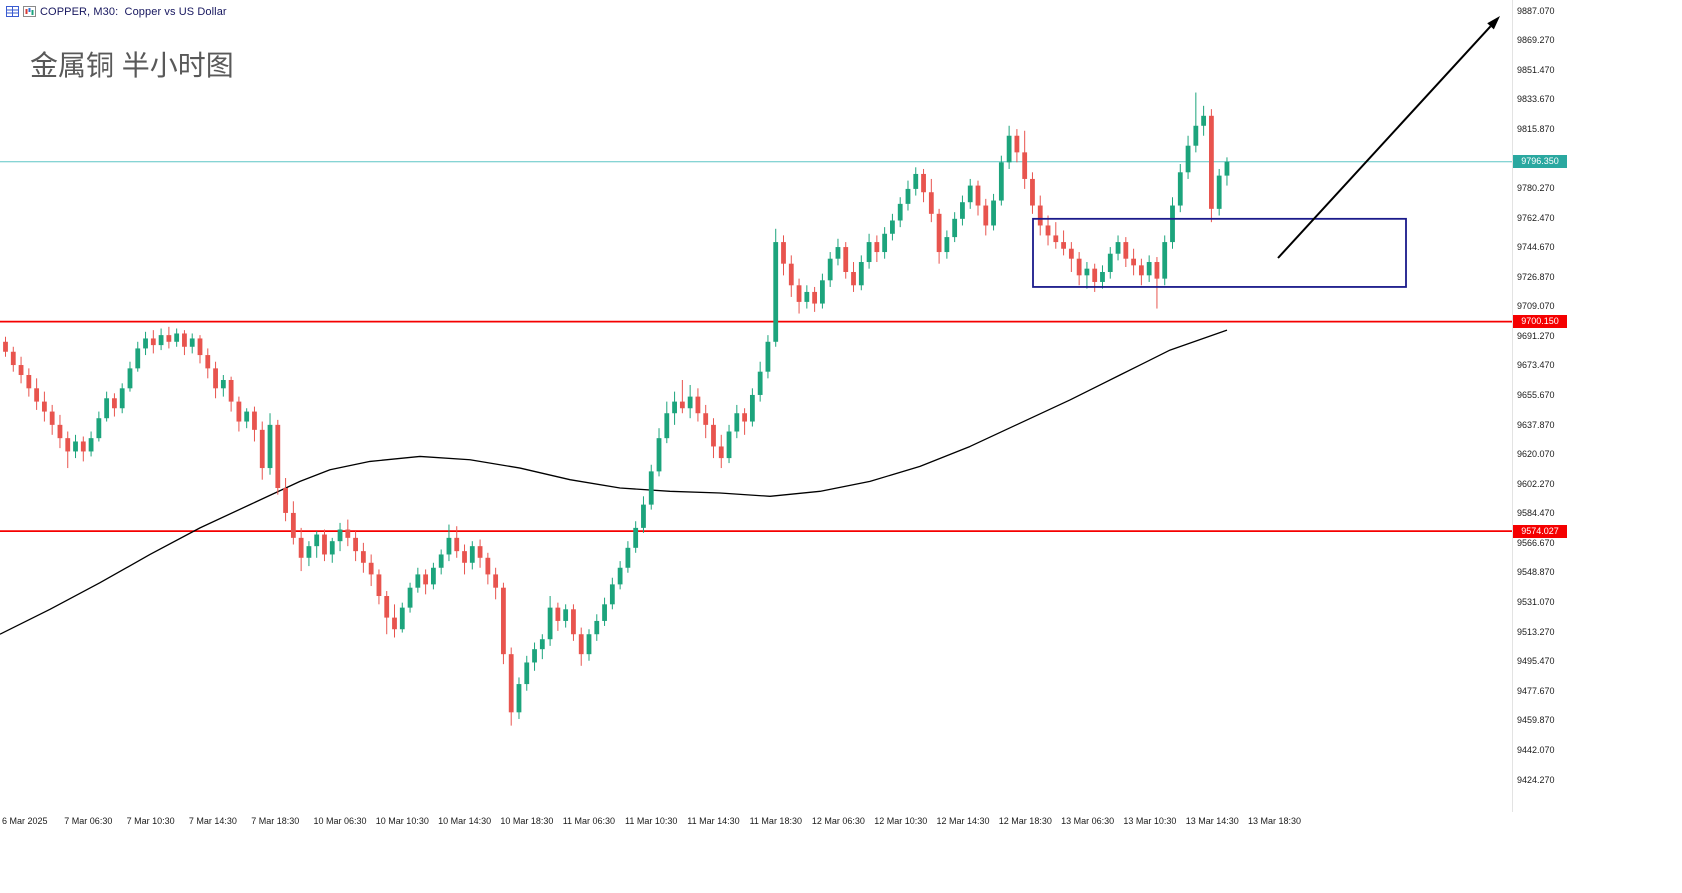 This screenshot has width=1682, height=893. I want to click on time-axis-label: 10 Mar 10:30, so click(402, 821).